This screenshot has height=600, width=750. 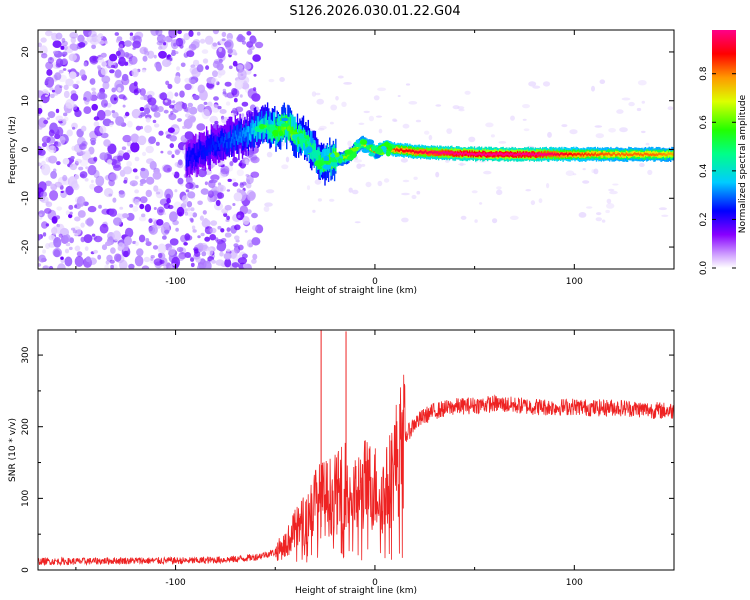 What do you see at coordinates (26, 570) in the screenshot?
I see `y-tick-label: 0` at bounding box center [26, 570].